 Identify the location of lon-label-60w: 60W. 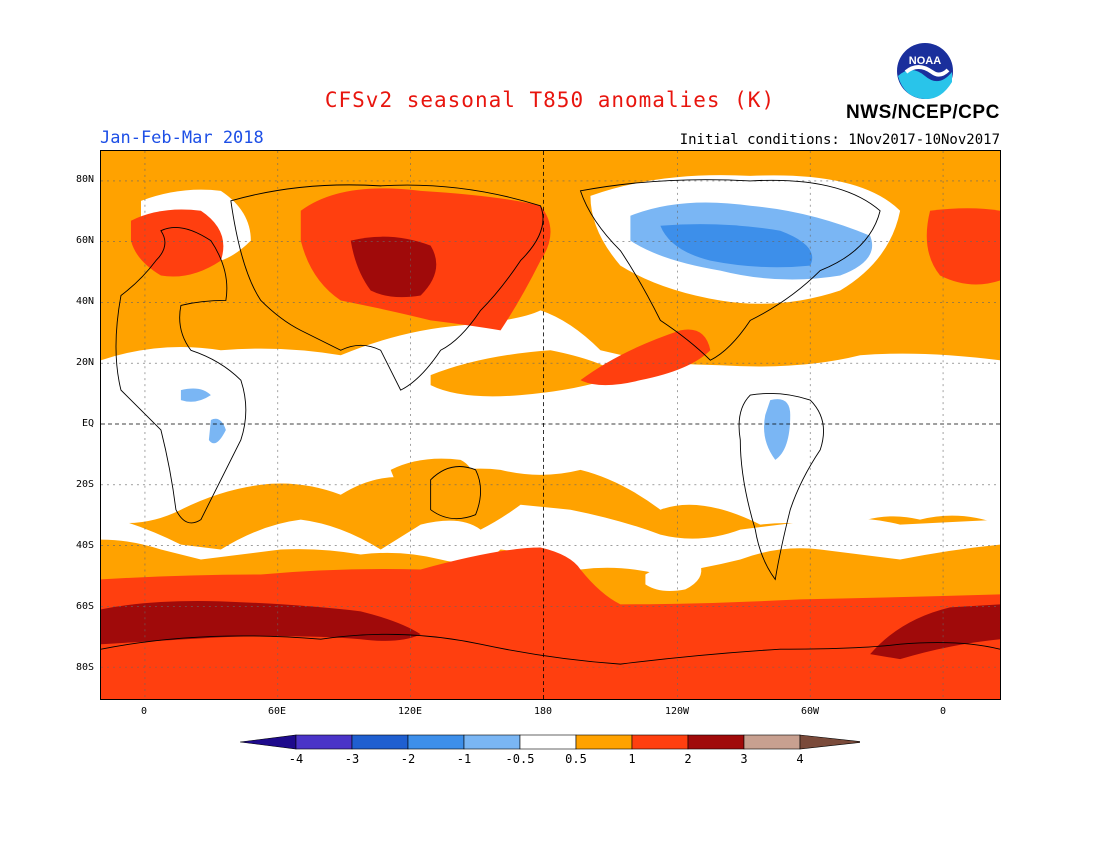
(810, 711).